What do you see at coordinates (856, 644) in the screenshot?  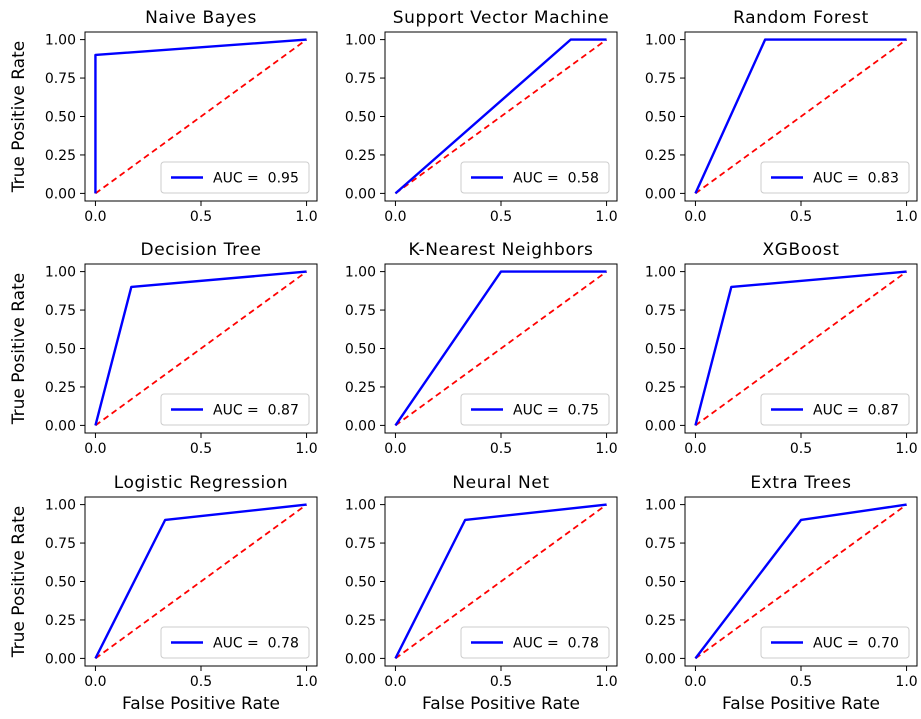 I see `legend-label: AUC = 0.70` at bounding box center [856, 644].